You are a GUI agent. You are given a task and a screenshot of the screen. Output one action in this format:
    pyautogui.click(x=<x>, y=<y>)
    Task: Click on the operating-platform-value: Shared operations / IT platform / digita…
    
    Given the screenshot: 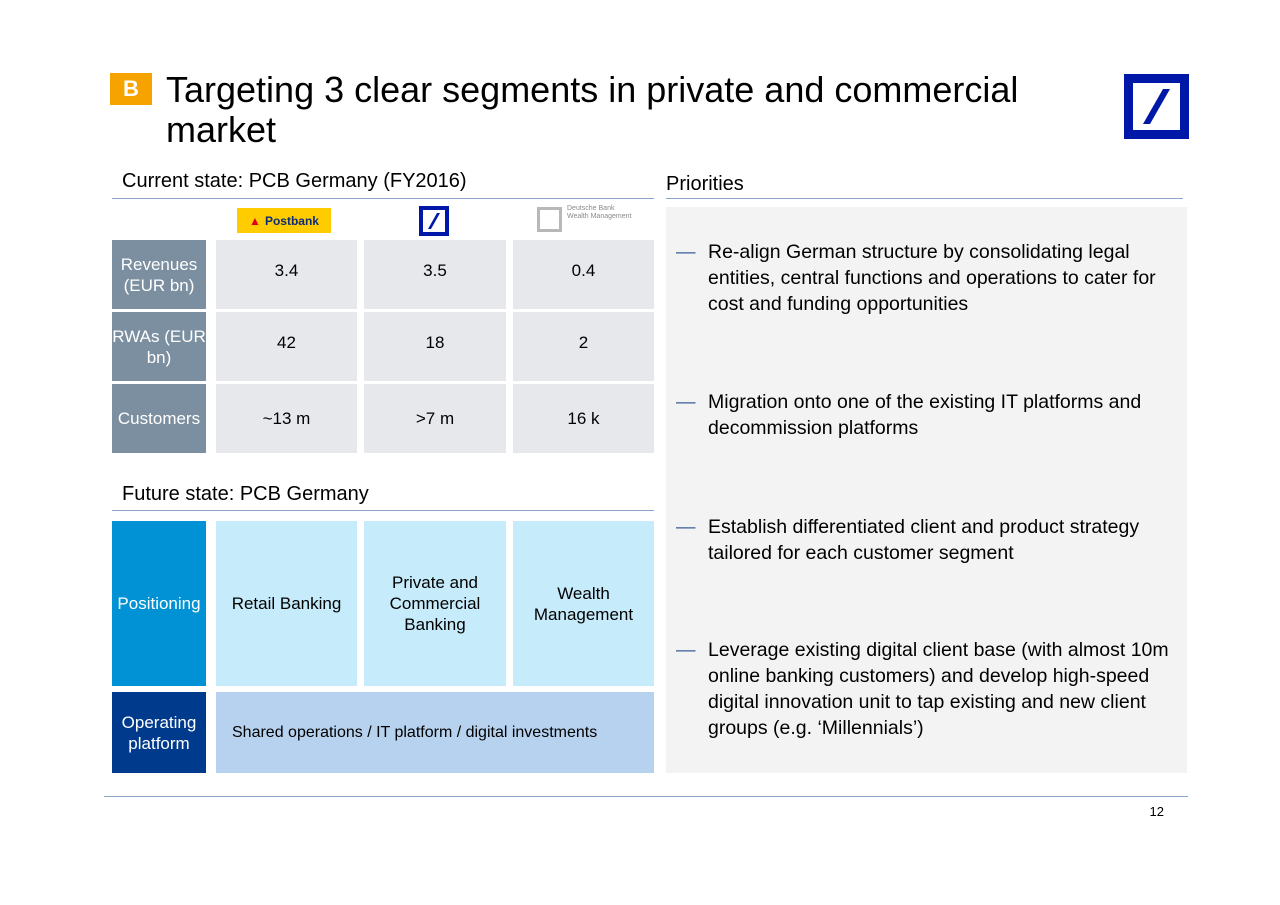 What is the action you would take?
    pyautogui.click(x=435, y=732)
    